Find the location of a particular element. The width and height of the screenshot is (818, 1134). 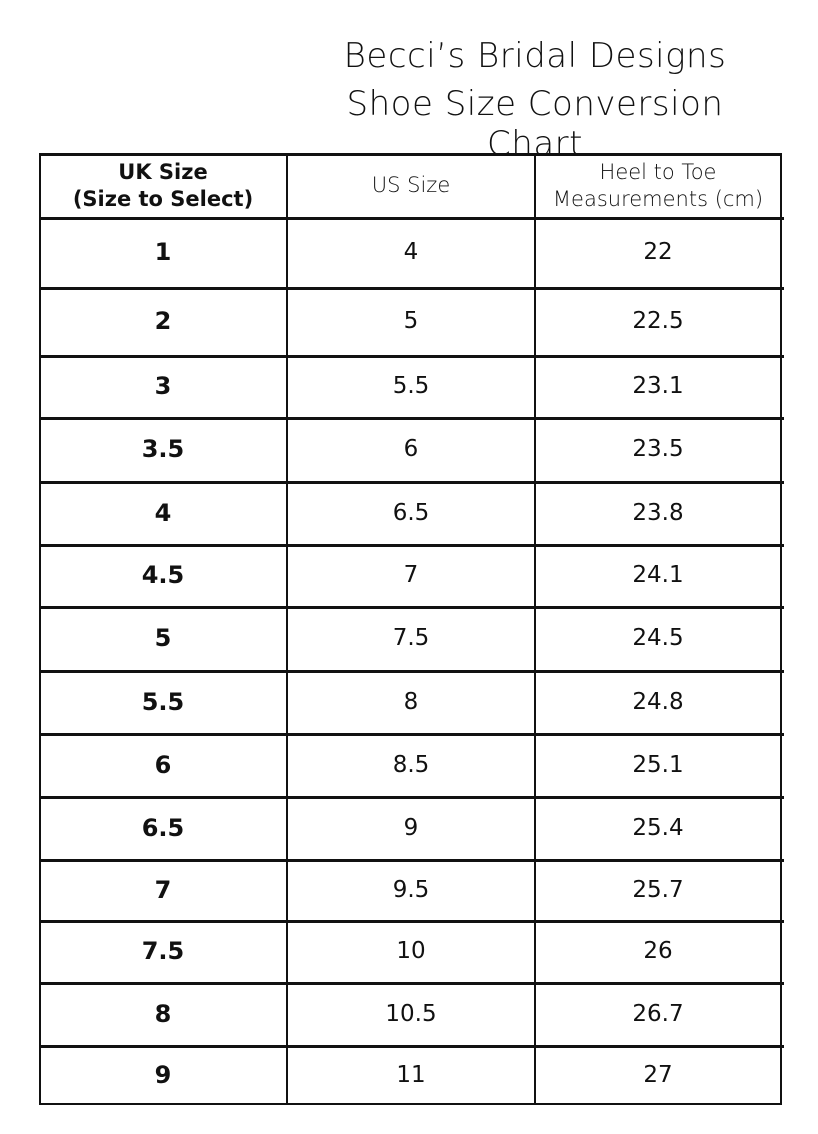

uk-size-cell: 5 is located at coordinates (163, 638).